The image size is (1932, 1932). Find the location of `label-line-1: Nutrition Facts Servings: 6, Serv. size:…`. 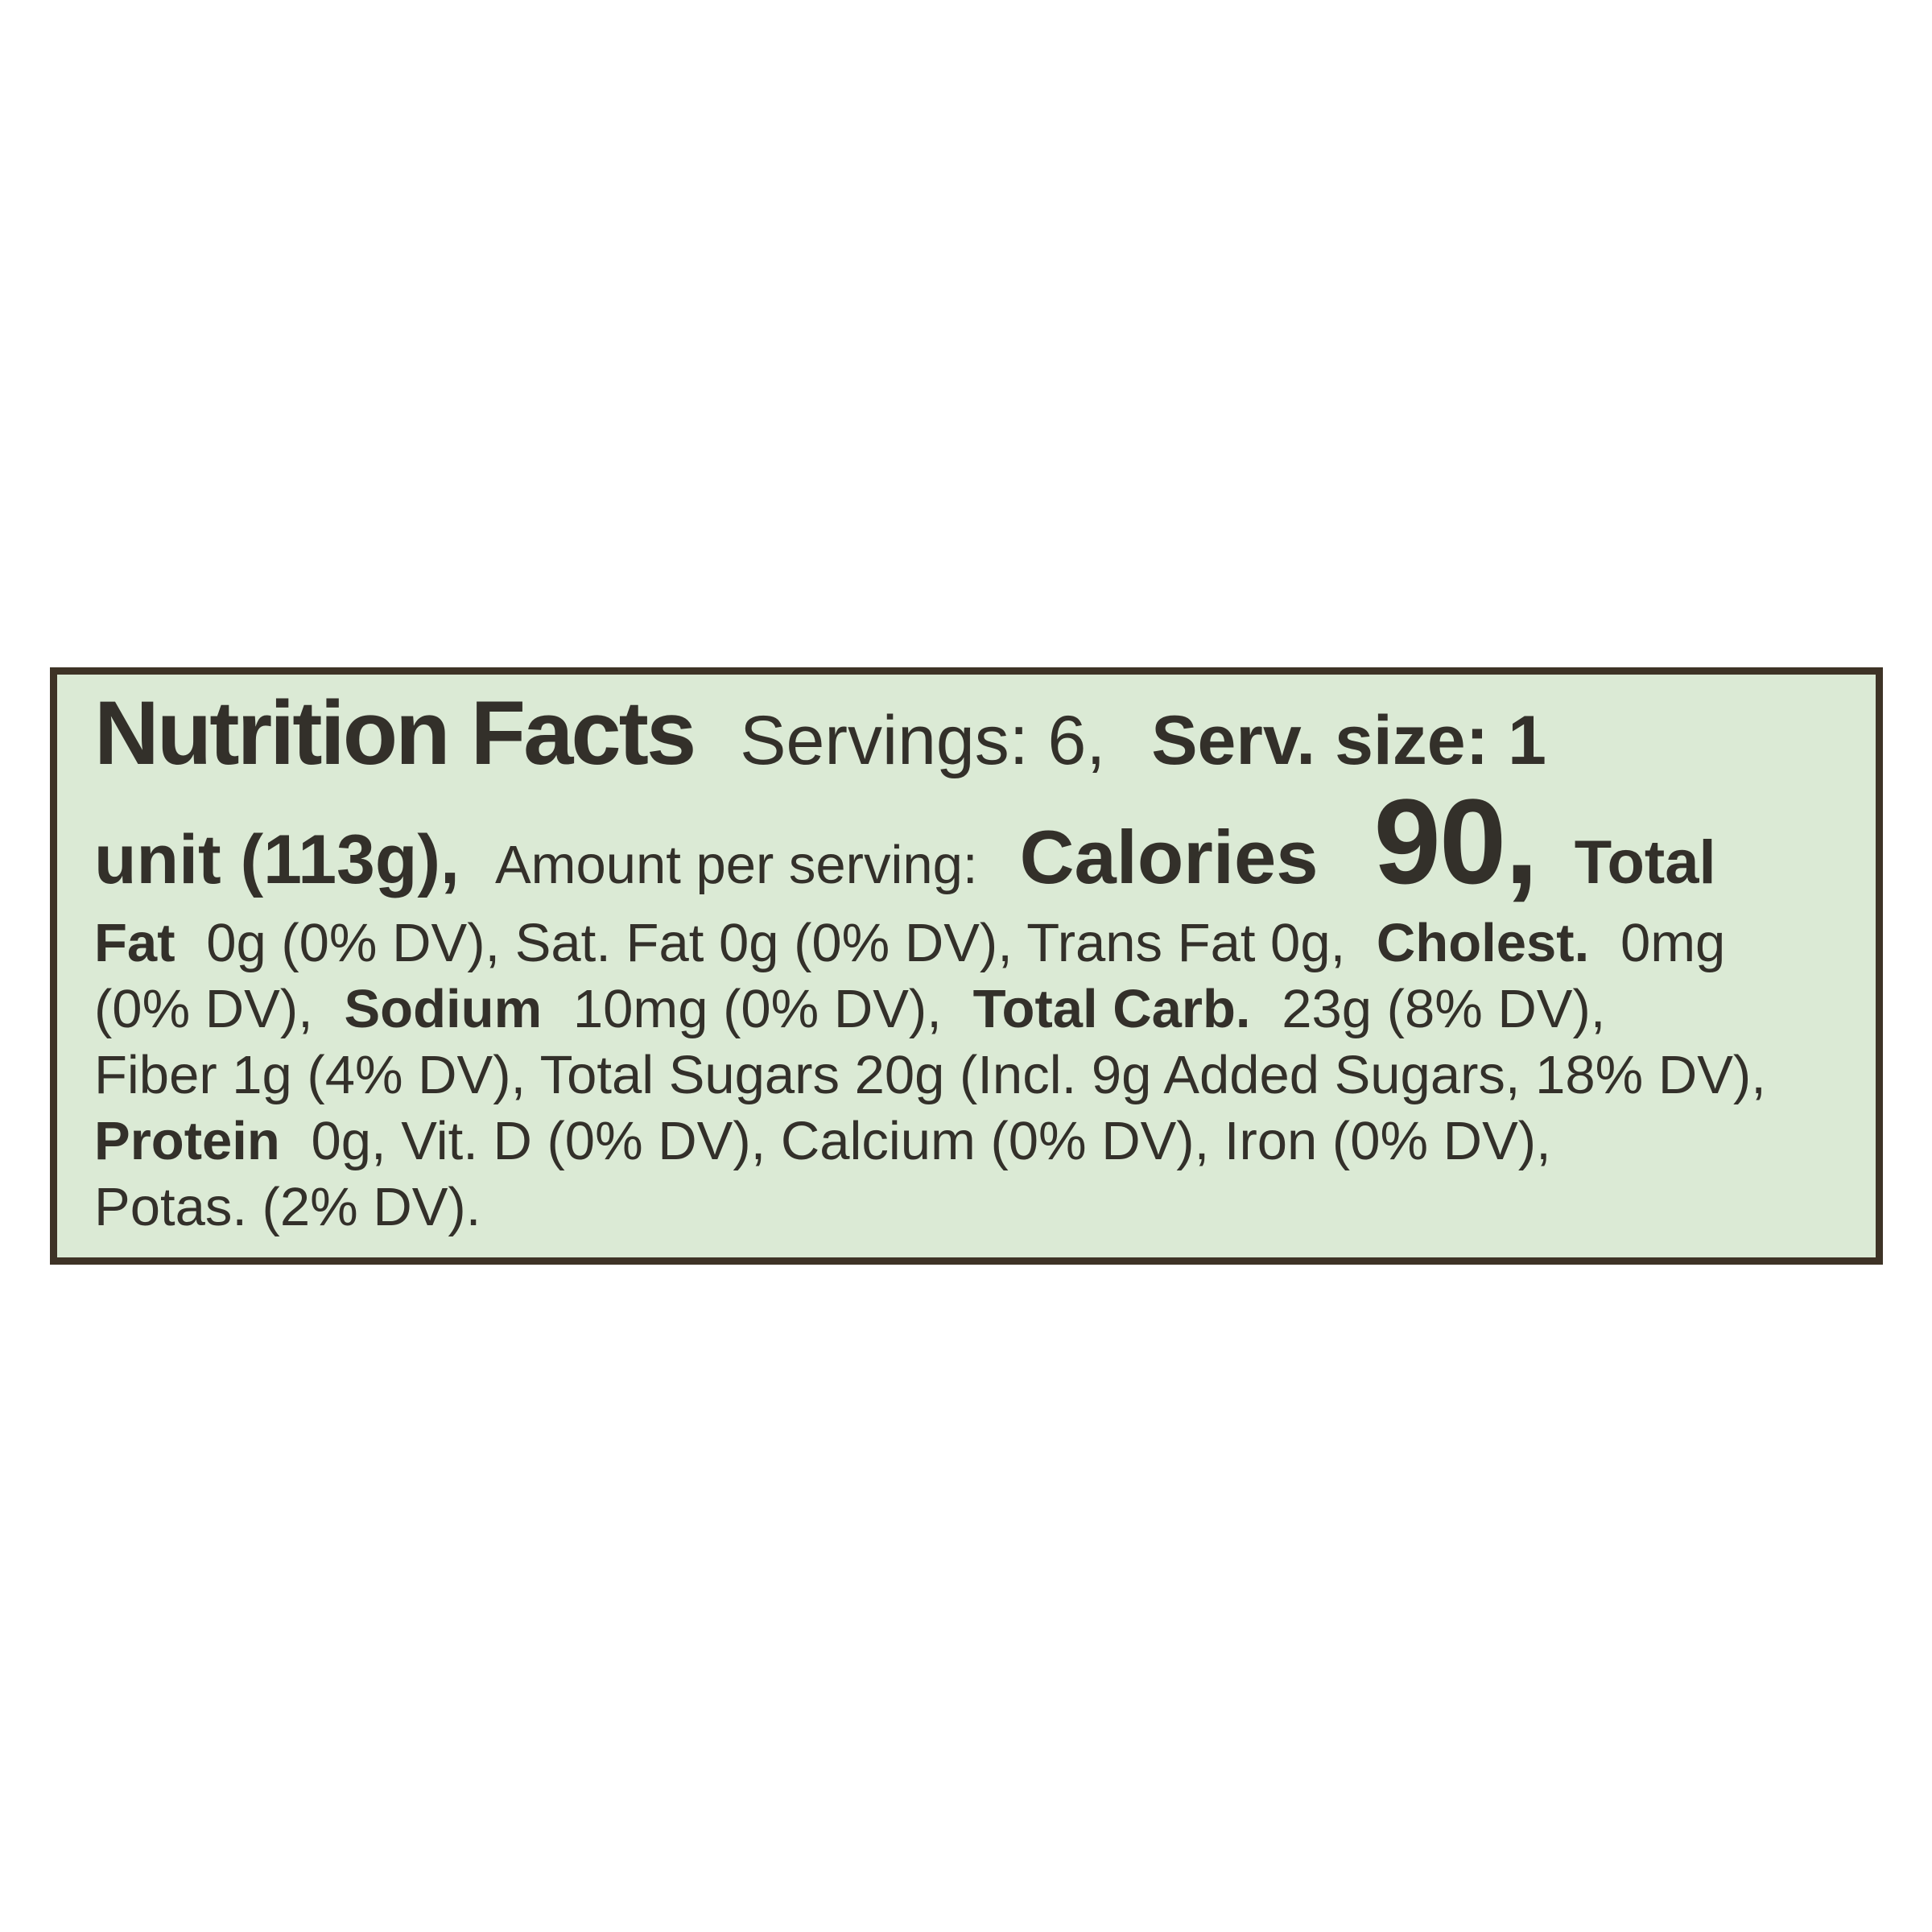

label-line-1: Nutrition Facts Servings: 6, Serv. size:… is located at coordinates (973, 737).